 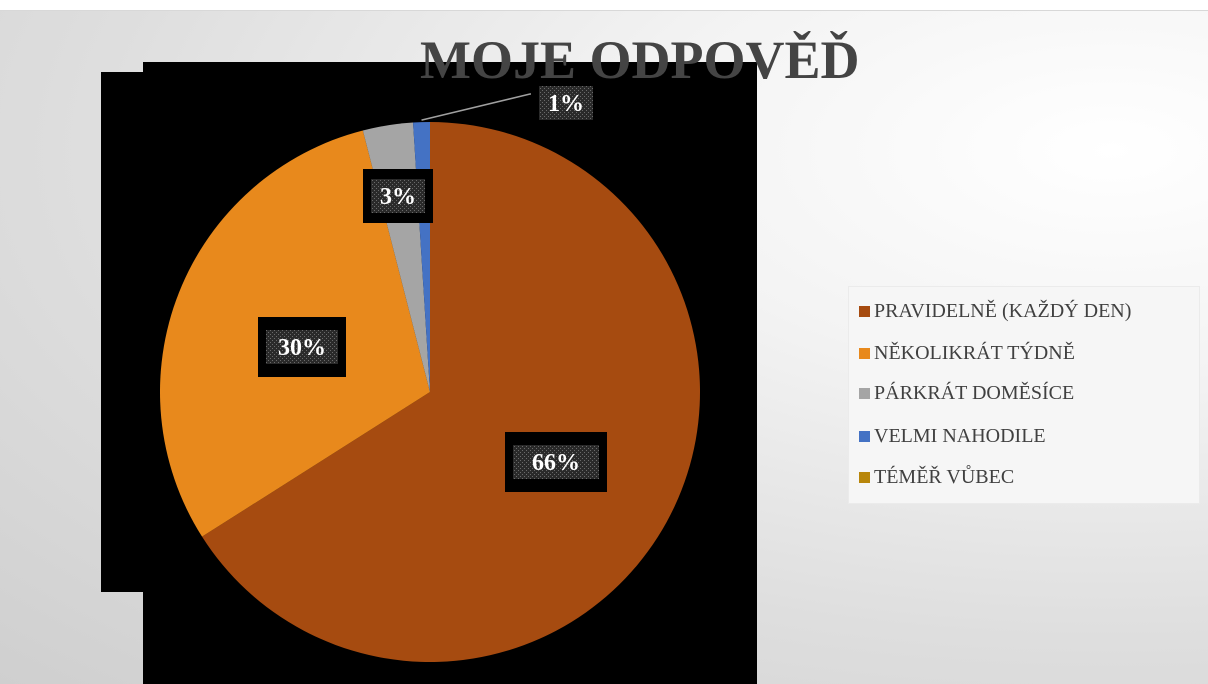 What do you see at coordinates (122, 332) in the screenshot?
I see `background-block-left` at bounding box center [122, 332].